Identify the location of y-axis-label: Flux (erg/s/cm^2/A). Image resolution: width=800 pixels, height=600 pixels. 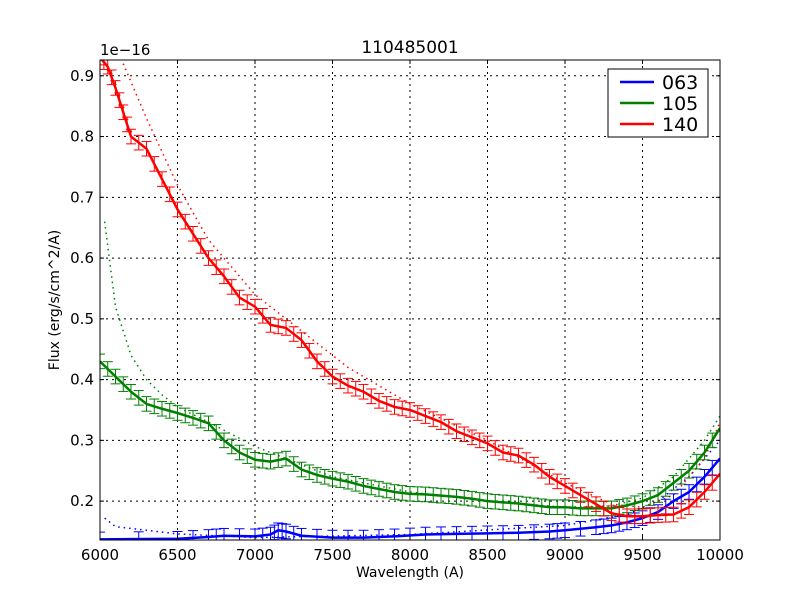
(55, 300).